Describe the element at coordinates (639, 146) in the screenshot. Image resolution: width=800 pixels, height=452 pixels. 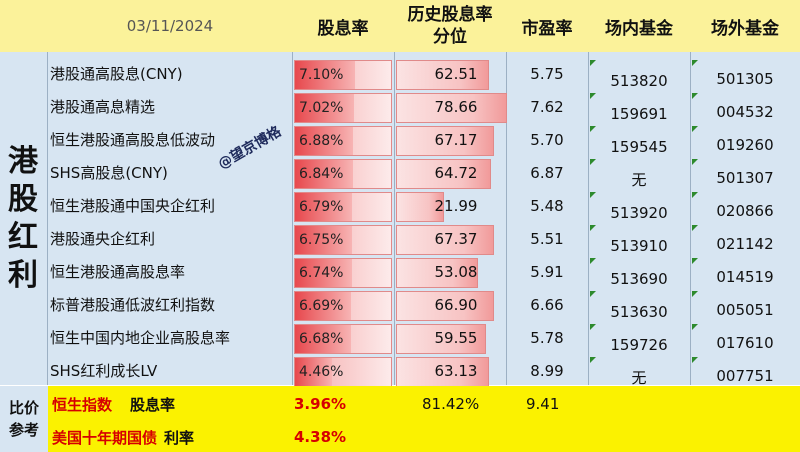
I see `etf-code: 159545` at that location.